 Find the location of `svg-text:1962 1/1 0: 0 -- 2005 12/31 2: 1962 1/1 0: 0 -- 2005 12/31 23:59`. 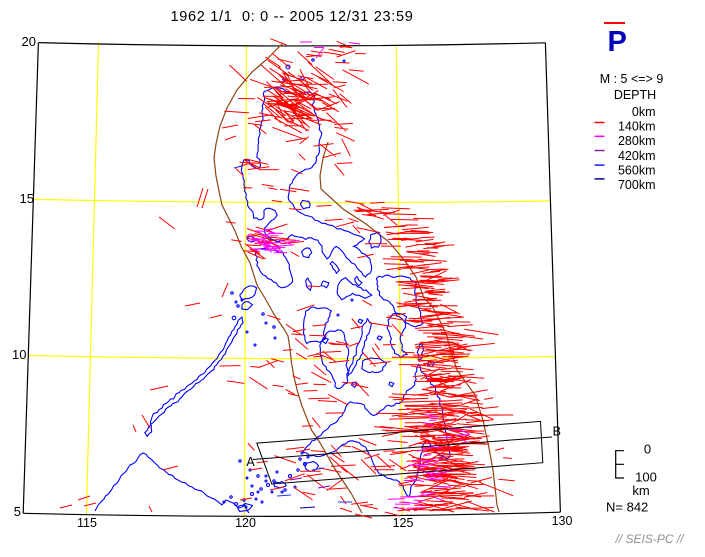

svg-text:1962 1/1 0: 0 -- 2005 12/31 2: 1962 1/1 0: 0 -- 2005 12/31 23:59 is located at coordinates (291, 17).